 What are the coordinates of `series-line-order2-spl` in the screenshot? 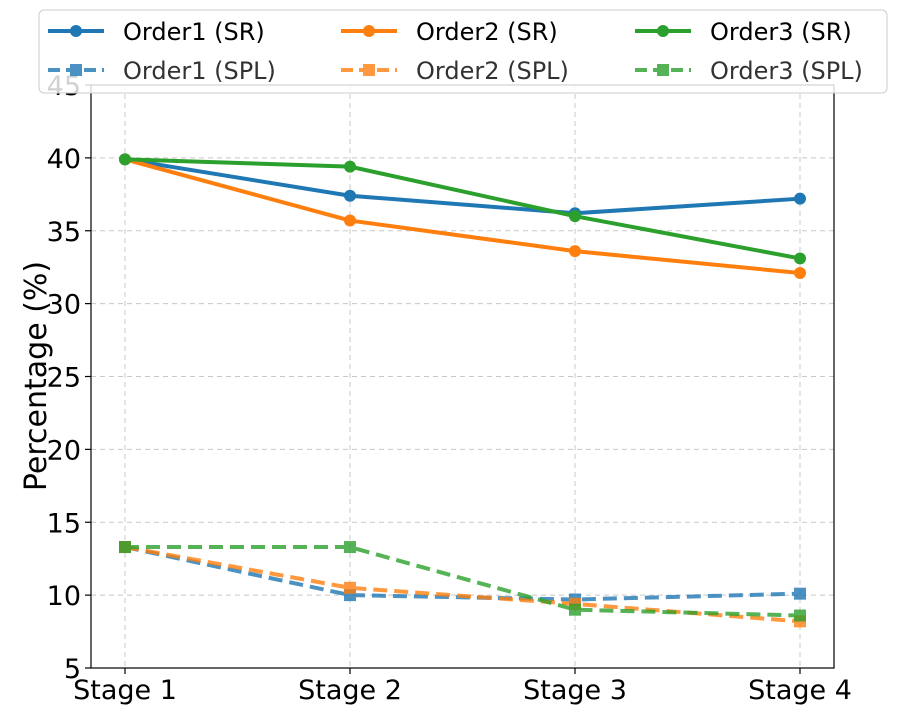 It's located at (462, 584).